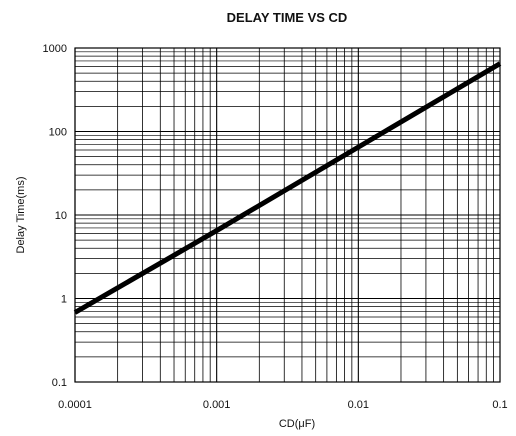 The height and width of the screenshot is (436, 516). Describe the element at coordinates (61, 216) in the screenshot. I see `y-tick-label: 10` at that location.